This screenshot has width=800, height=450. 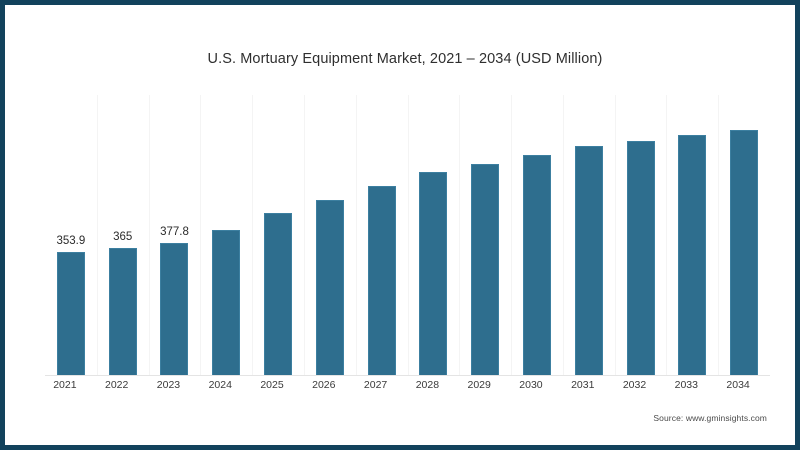 I want to click on x-axis-tick-2028: 2028, so click(x=427, y=385).